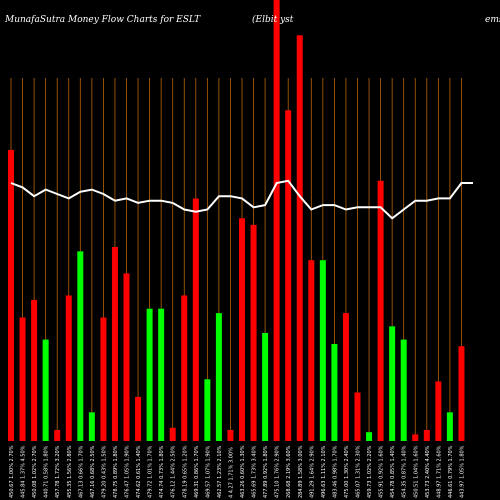 Image resolution: width=500 pixels, height=500 pixels. I want to click on x-tick-label: 469.31 0.86% 1.70%, so click(197, 471).